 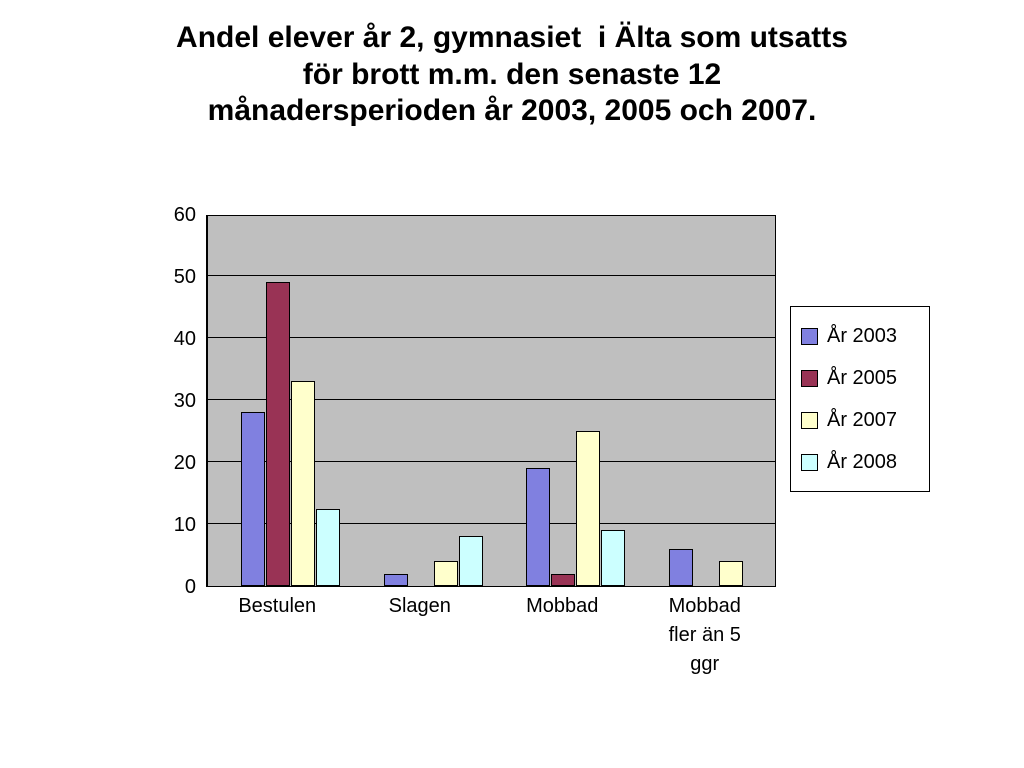 I want to click on y-tick-label: 0, so click(x=190, y=587).